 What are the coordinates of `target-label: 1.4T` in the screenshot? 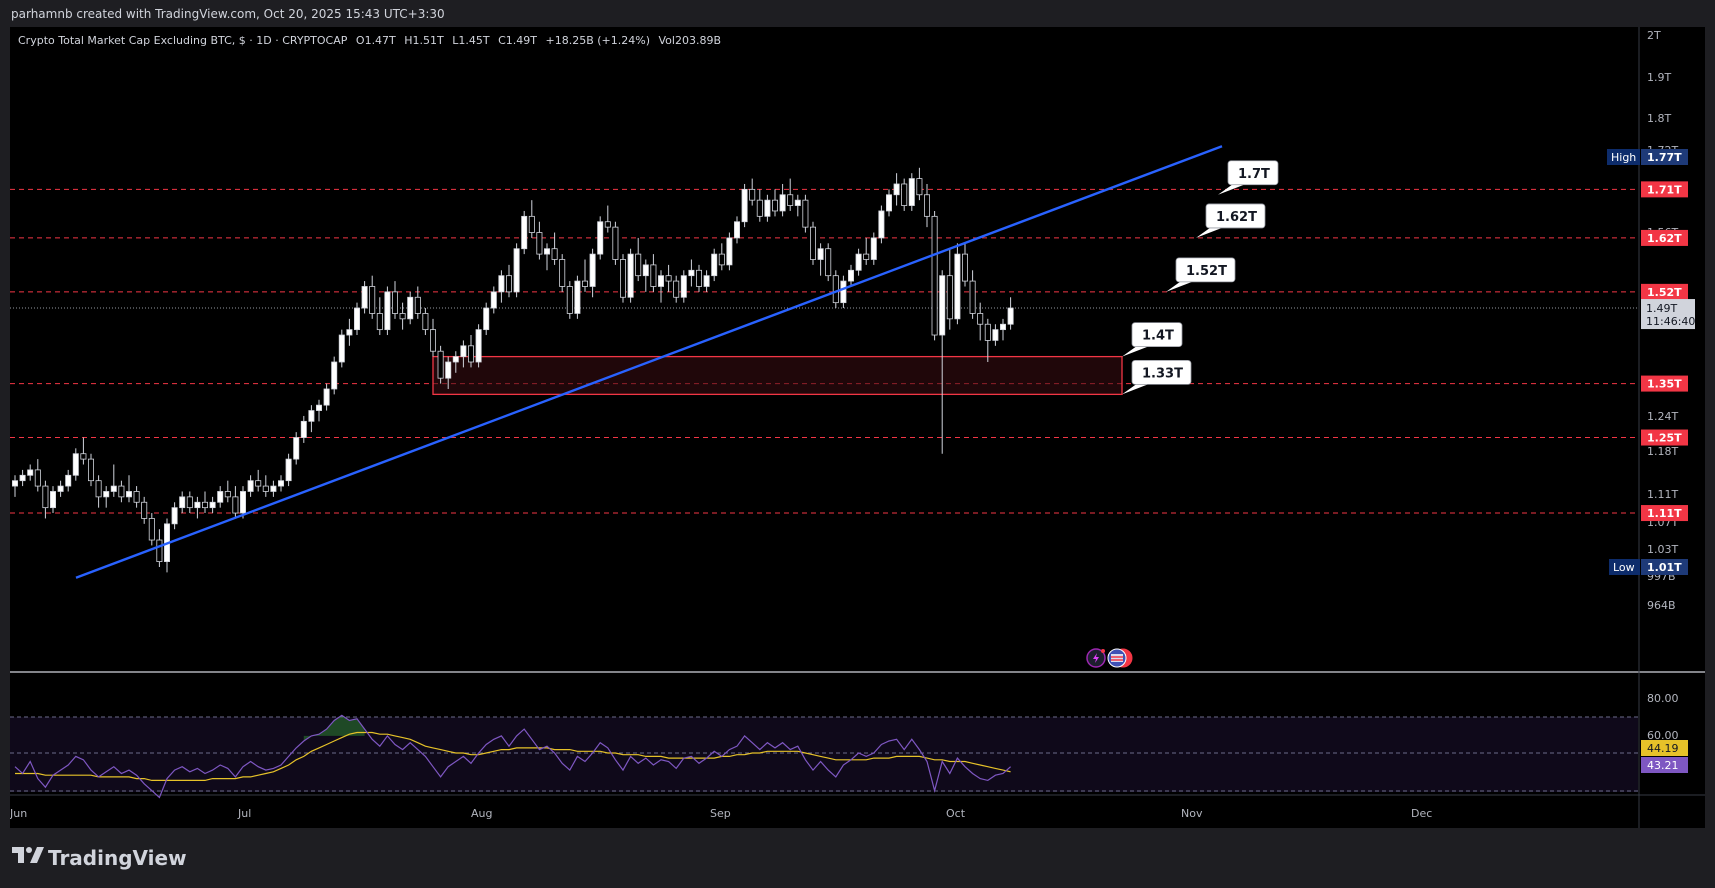 It's located at (1158, 336).